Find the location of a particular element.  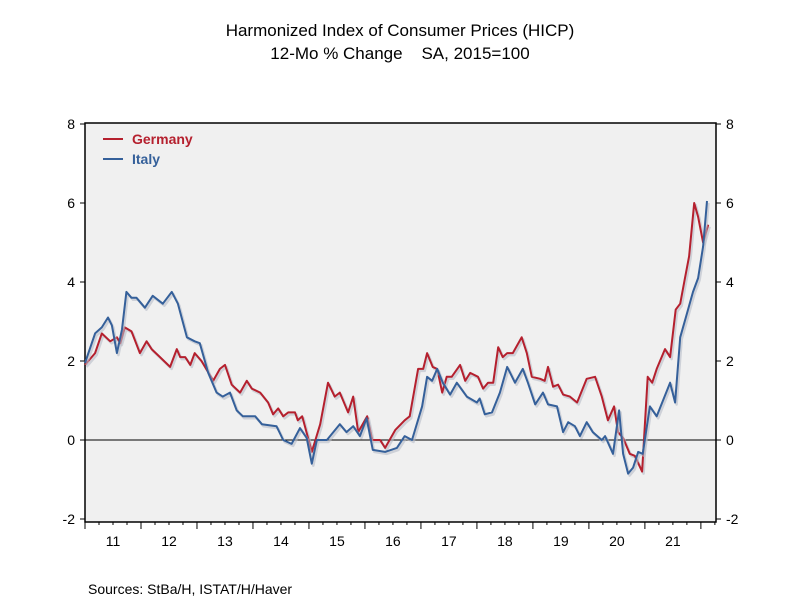

y-tick-label-left: 2 is located at coordinates (71, 361).